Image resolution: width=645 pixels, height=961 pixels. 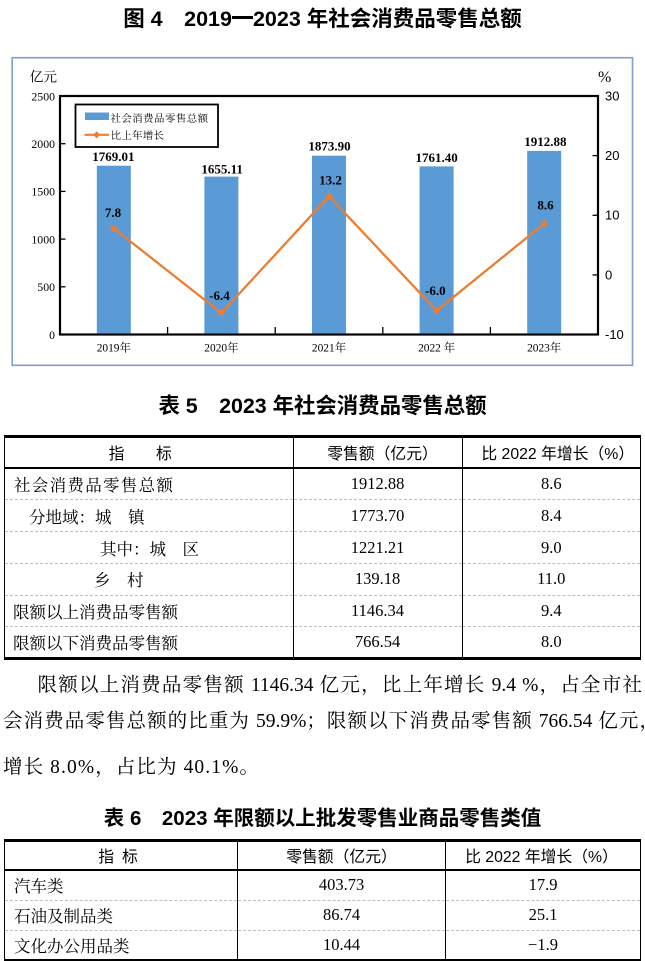 What do you see at coordinates (160, 118) in the screenshot?
I see `svg-text: 社会消费品零售总额` at bounding box center [160, 118].